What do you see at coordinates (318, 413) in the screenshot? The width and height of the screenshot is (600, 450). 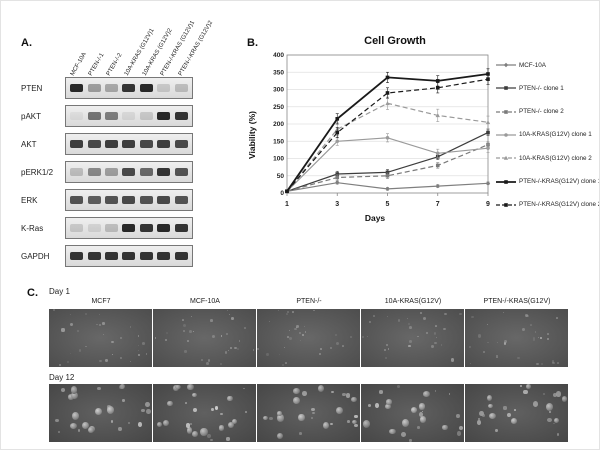 I see `micrograph-row-day12` at bounding box center [318, 413].